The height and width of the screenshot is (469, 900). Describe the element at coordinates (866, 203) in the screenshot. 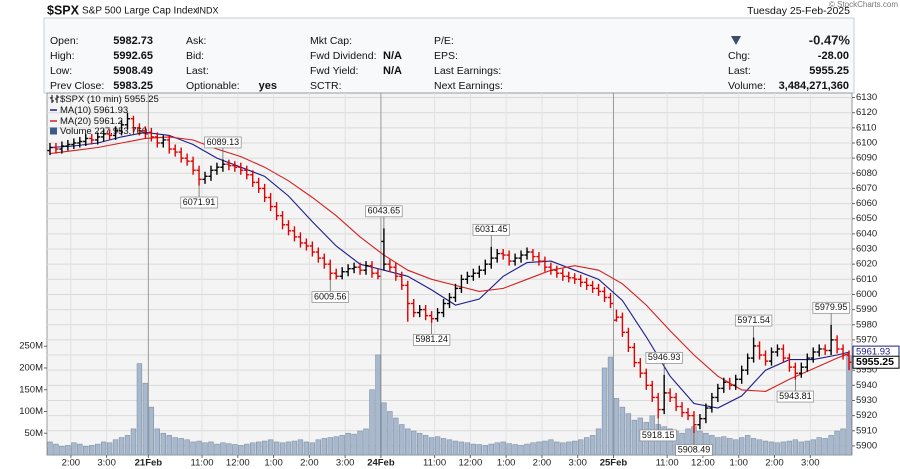

I see `y-tick-label: 6060` at that location.